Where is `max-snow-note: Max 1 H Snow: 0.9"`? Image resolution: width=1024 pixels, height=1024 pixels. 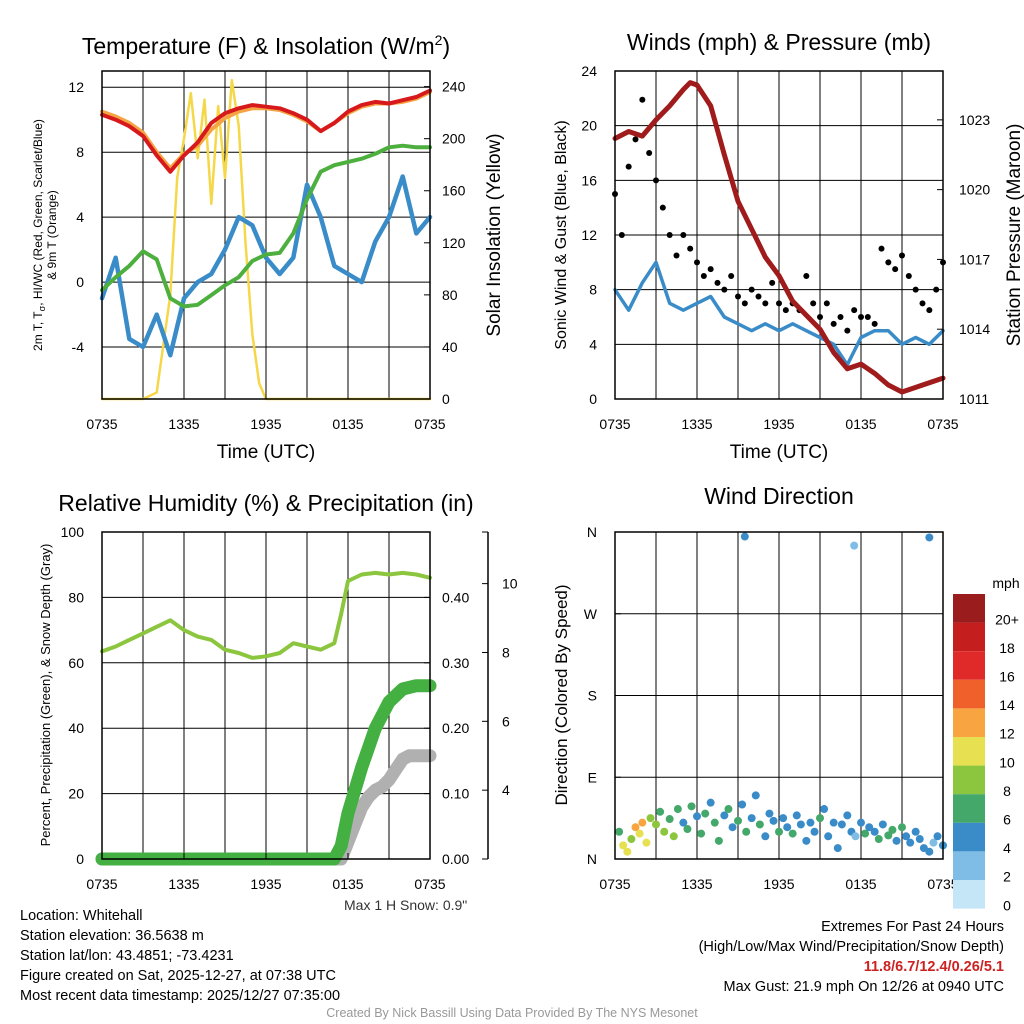
max-snow-note: Max 1 H Snow: 0.9" is located at coordinates (406, 905).